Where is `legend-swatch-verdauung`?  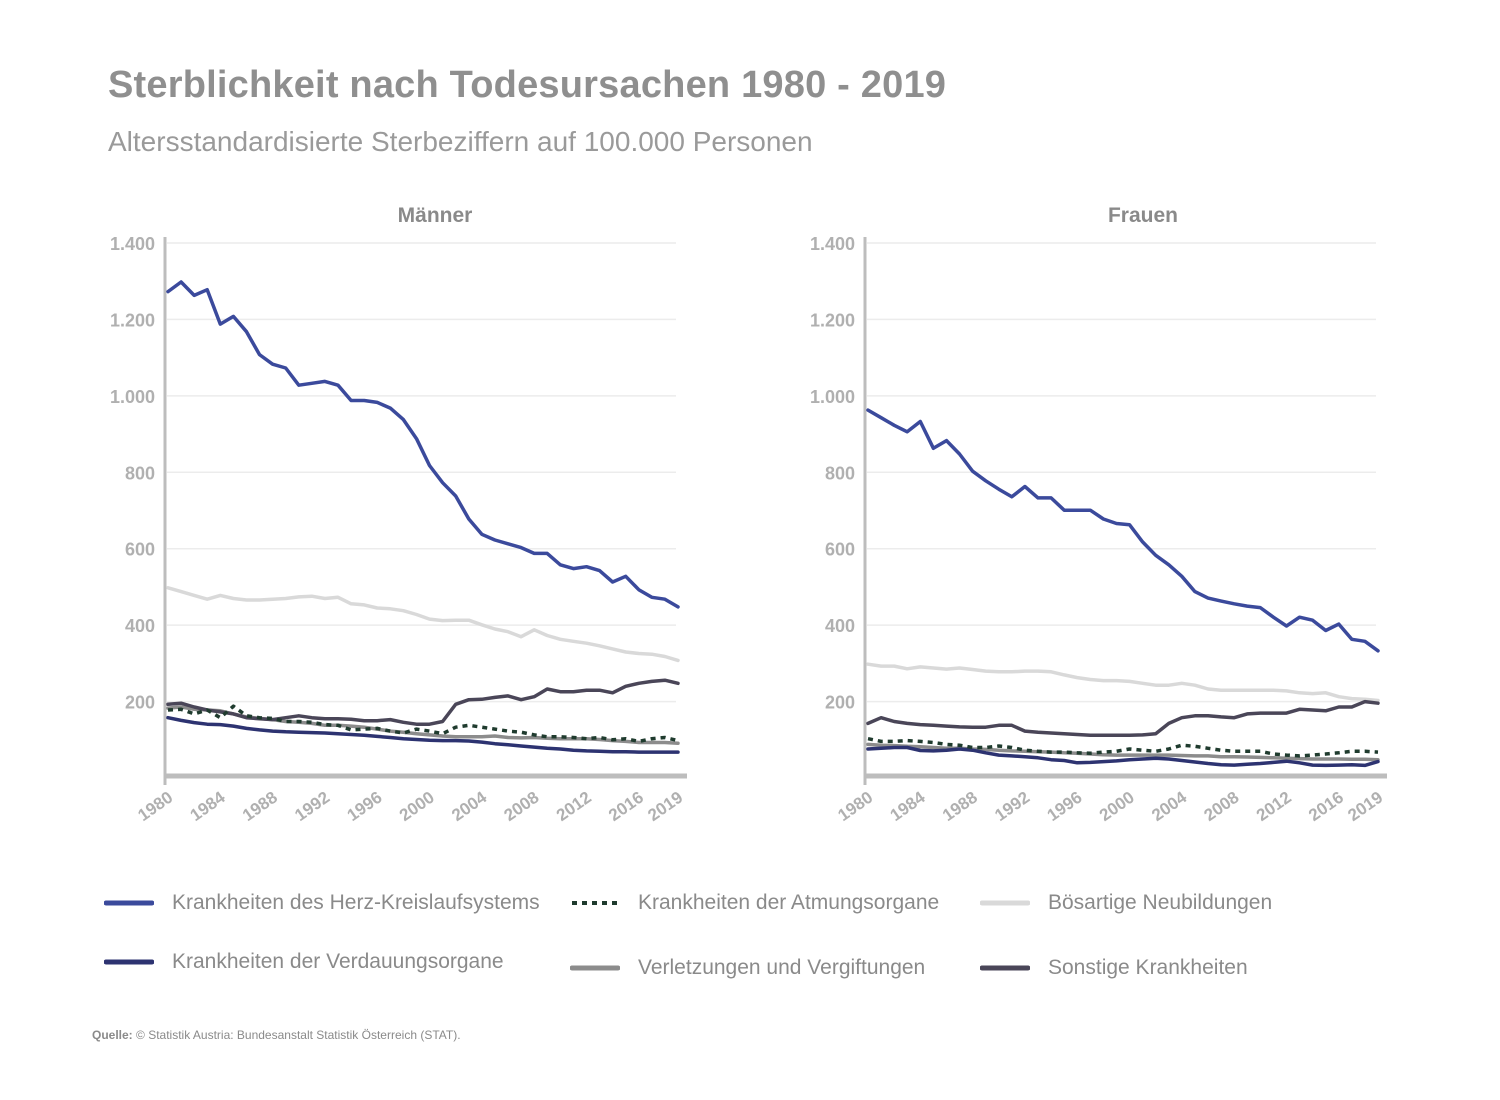 legend-swatch-verdauung is located at coordinates (129, 962).